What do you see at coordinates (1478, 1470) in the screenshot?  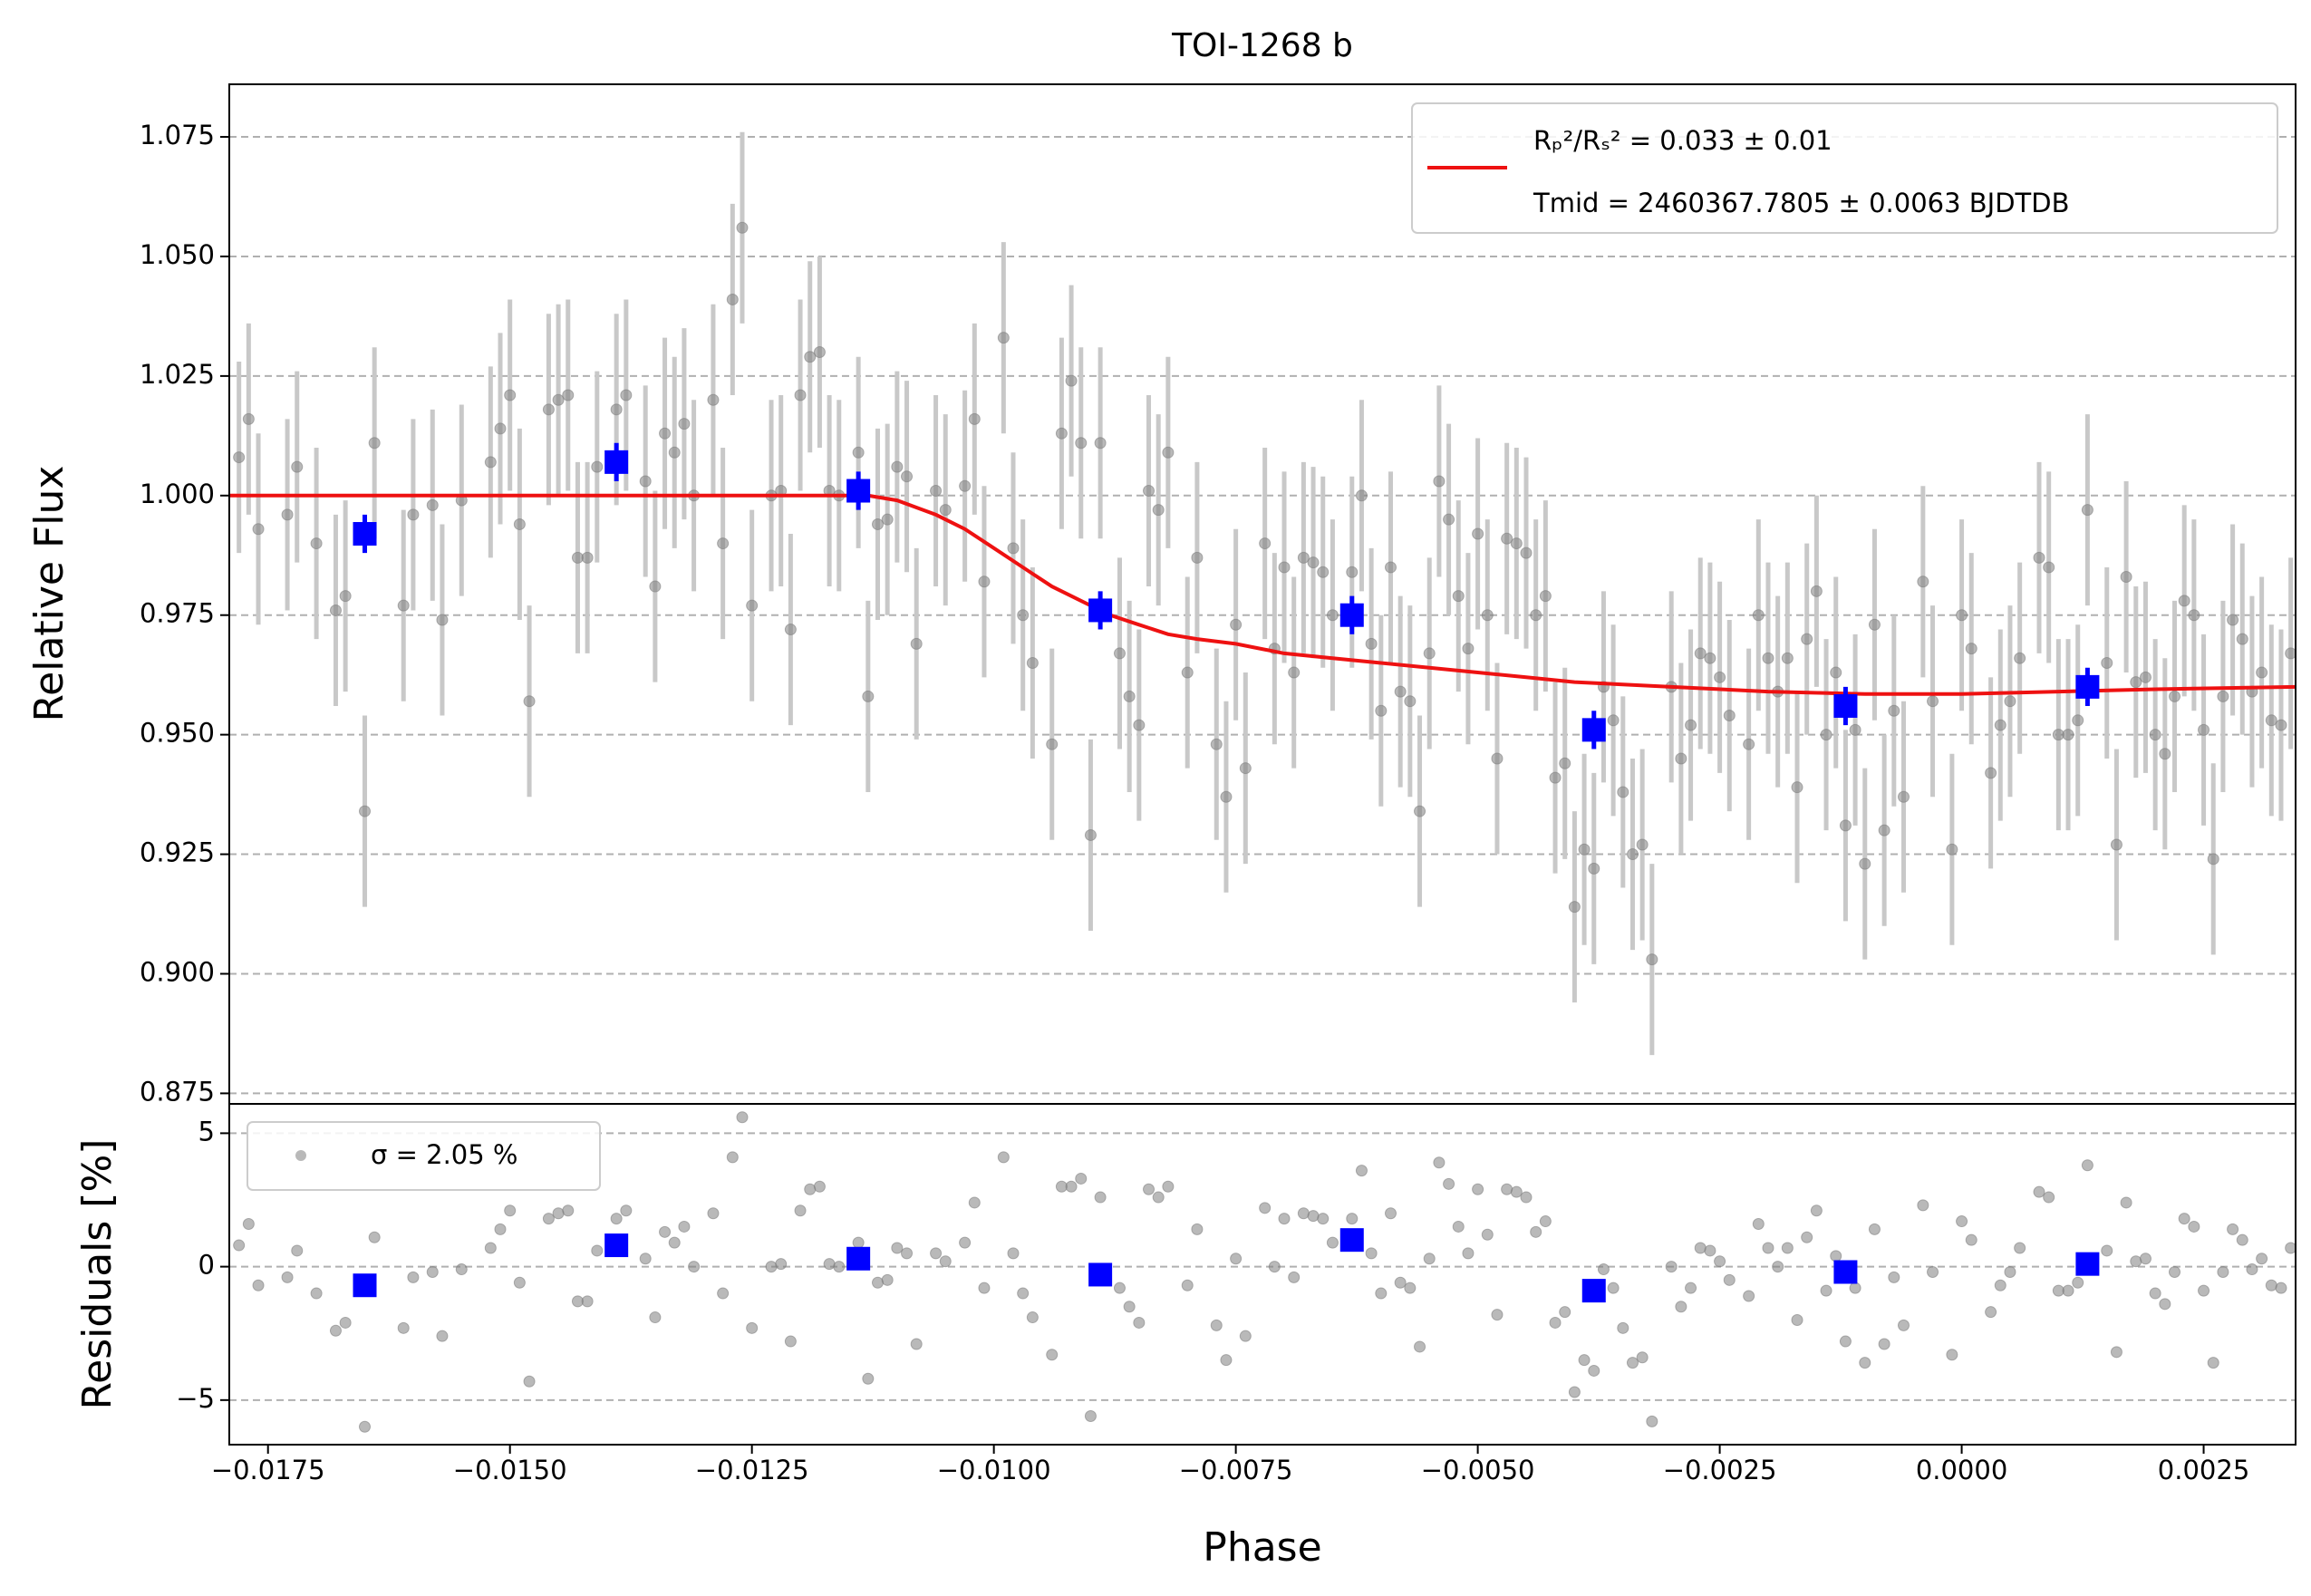 I see `x-tick-label: −0.0050` at bounding box center [1478, 1470].